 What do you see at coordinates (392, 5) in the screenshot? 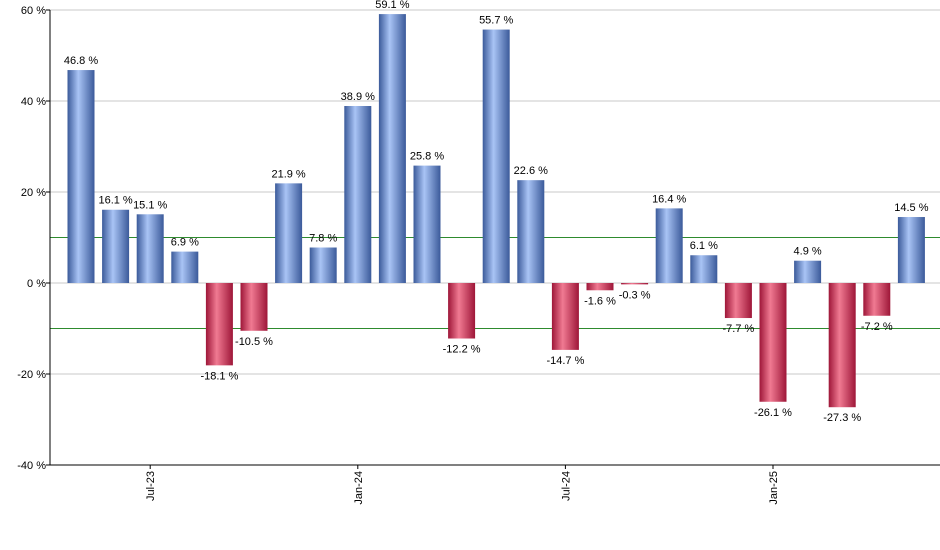
I see `data-label: 59.1 %` at bounding box center [392, 5].